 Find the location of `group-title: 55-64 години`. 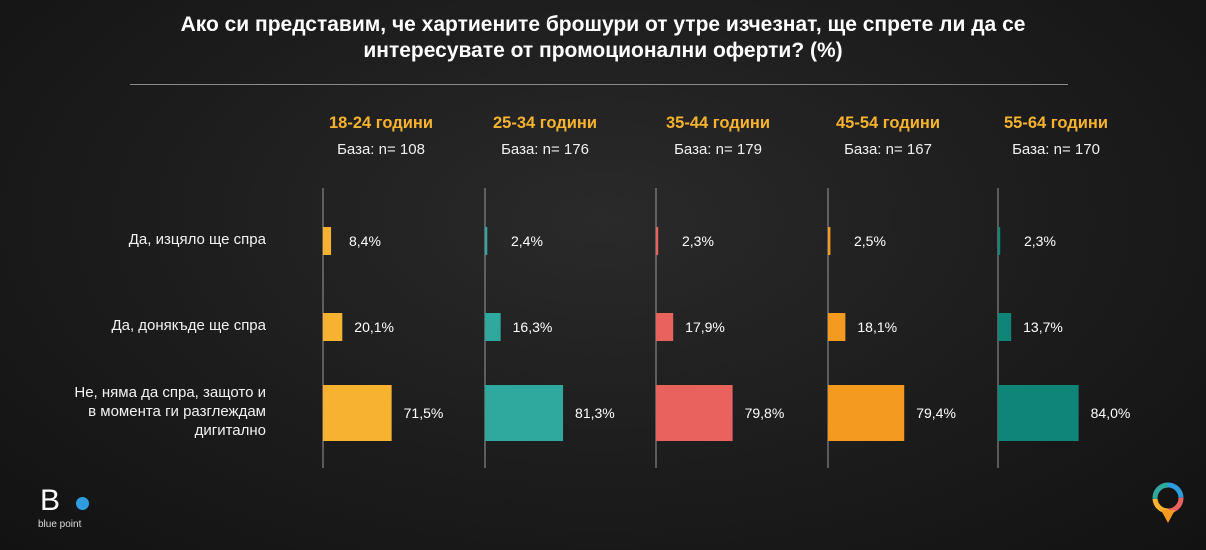

group-title: 55-64 години is located at coordinates (1056, 123).